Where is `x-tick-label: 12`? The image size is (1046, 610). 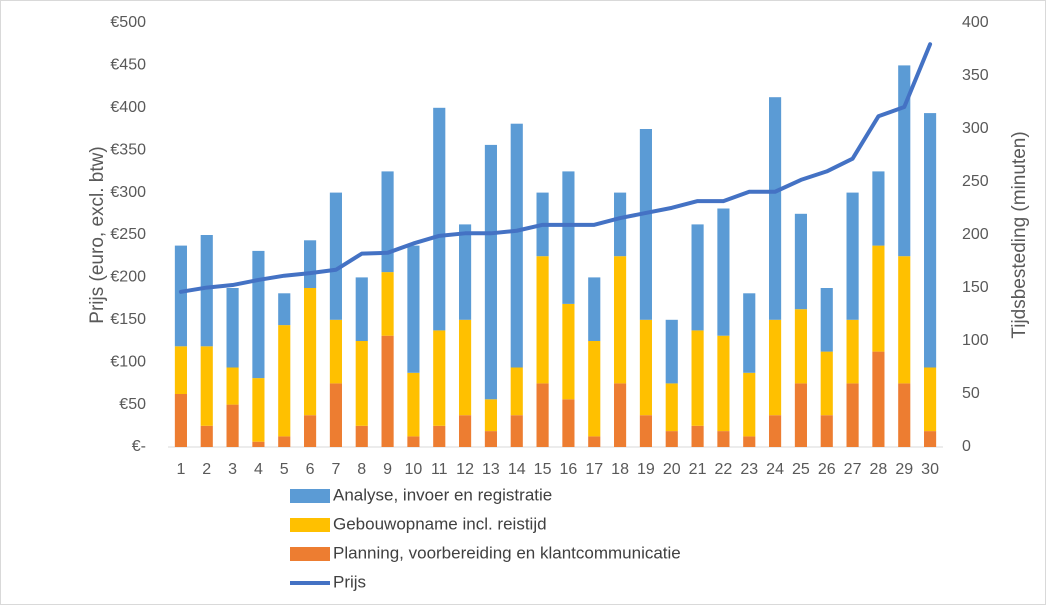 x-tick-label: 12 is located at coordinates (465, 469).